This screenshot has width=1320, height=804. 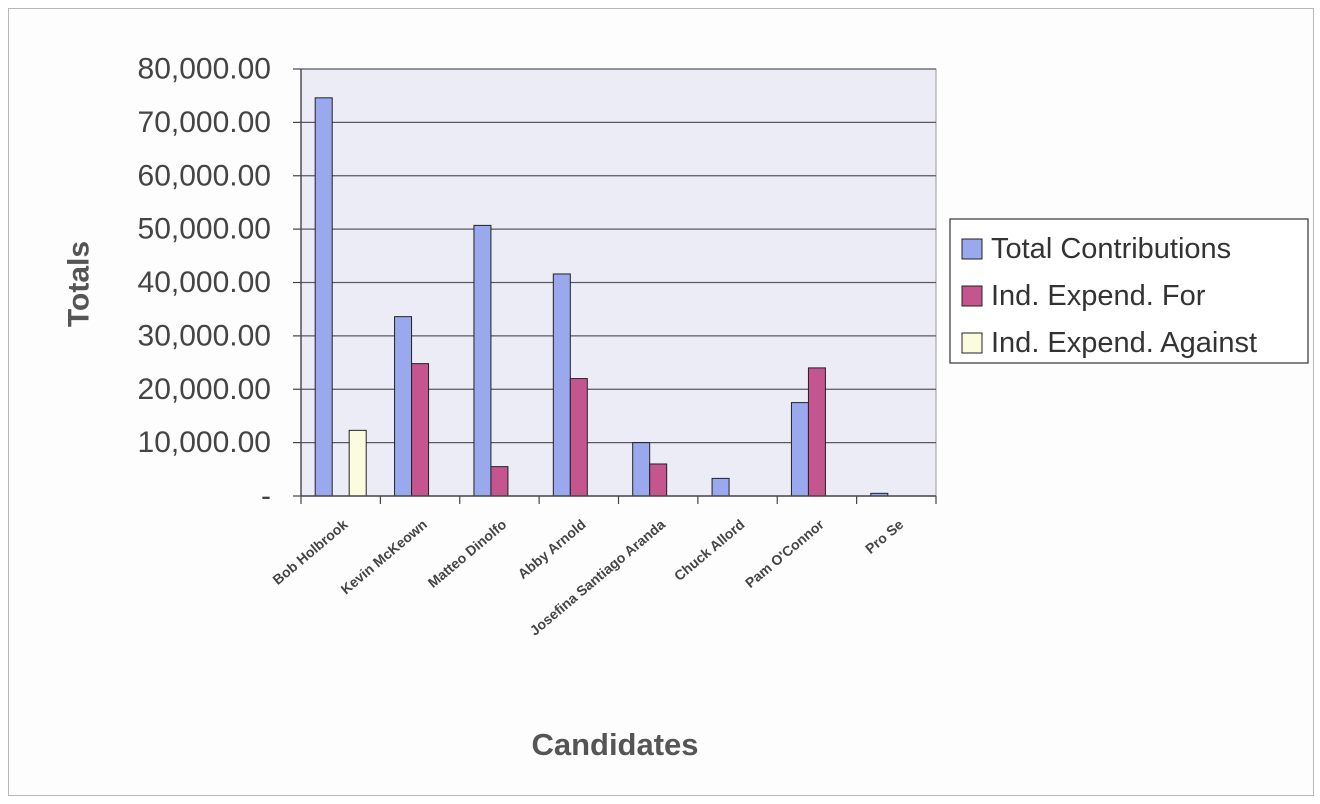 What do you see at coordinates (598, 577) in the screenshot?
I see `x-tick-label: Josefina Santiago Aranda` at bounding box center [598, 577].